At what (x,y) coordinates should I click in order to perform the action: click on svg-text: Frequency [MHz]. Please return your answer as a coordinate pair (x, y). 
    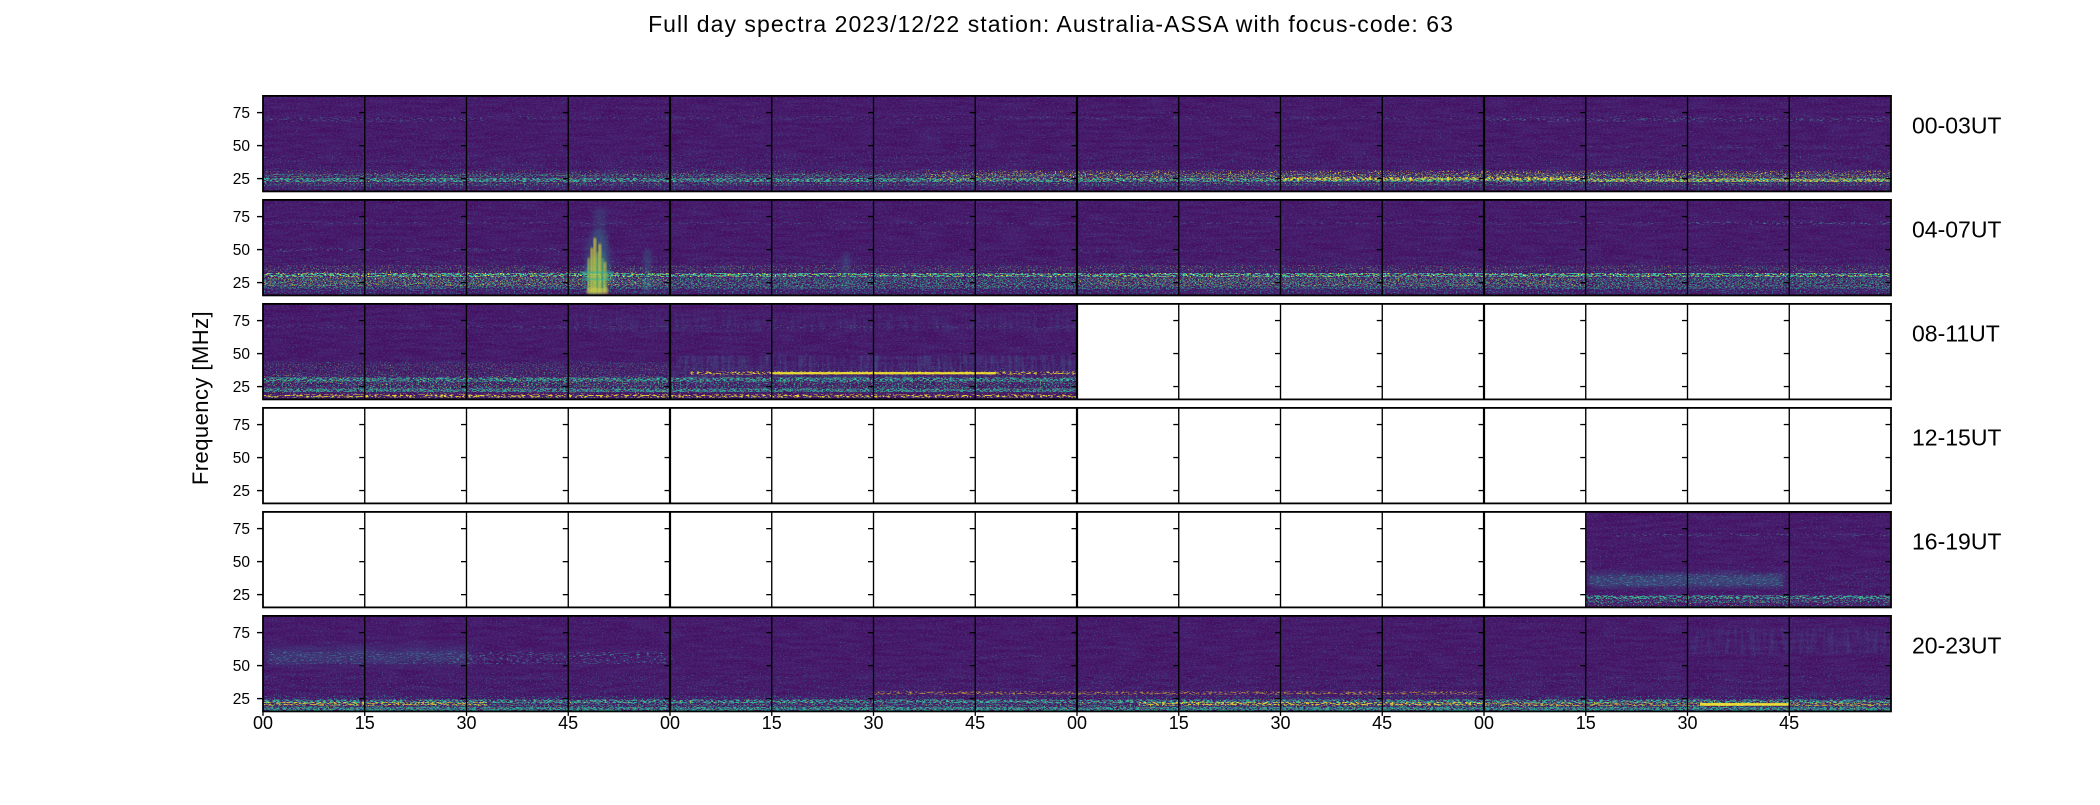
    Looking at the image, I should click on (200, 398).